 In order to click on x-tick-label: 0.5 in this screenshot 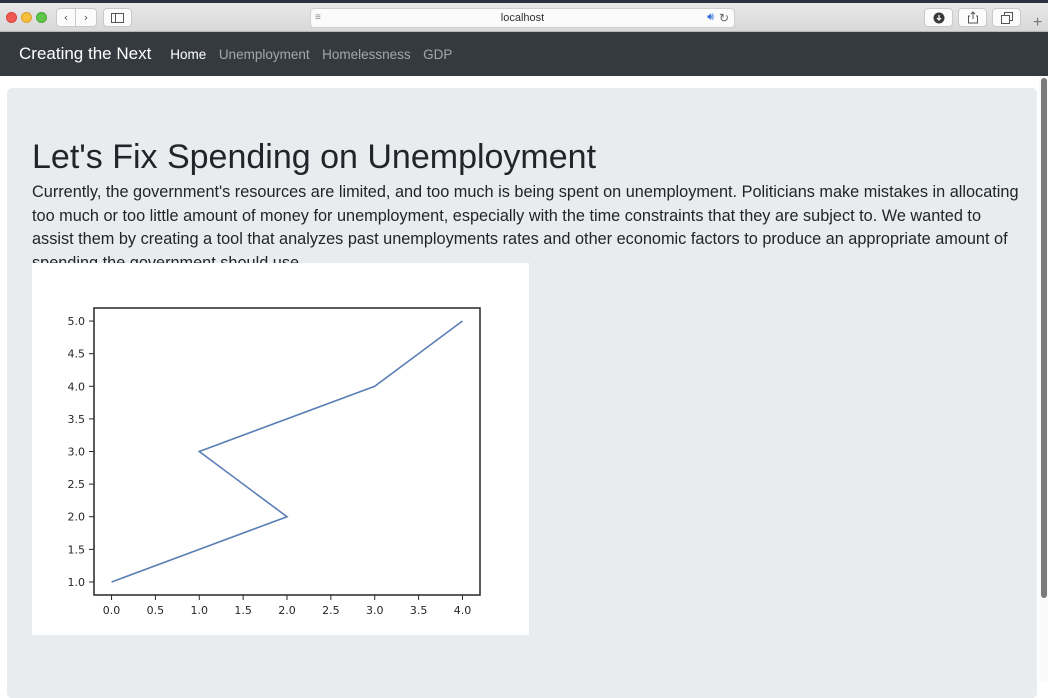, I will do `click(156, 610)`.